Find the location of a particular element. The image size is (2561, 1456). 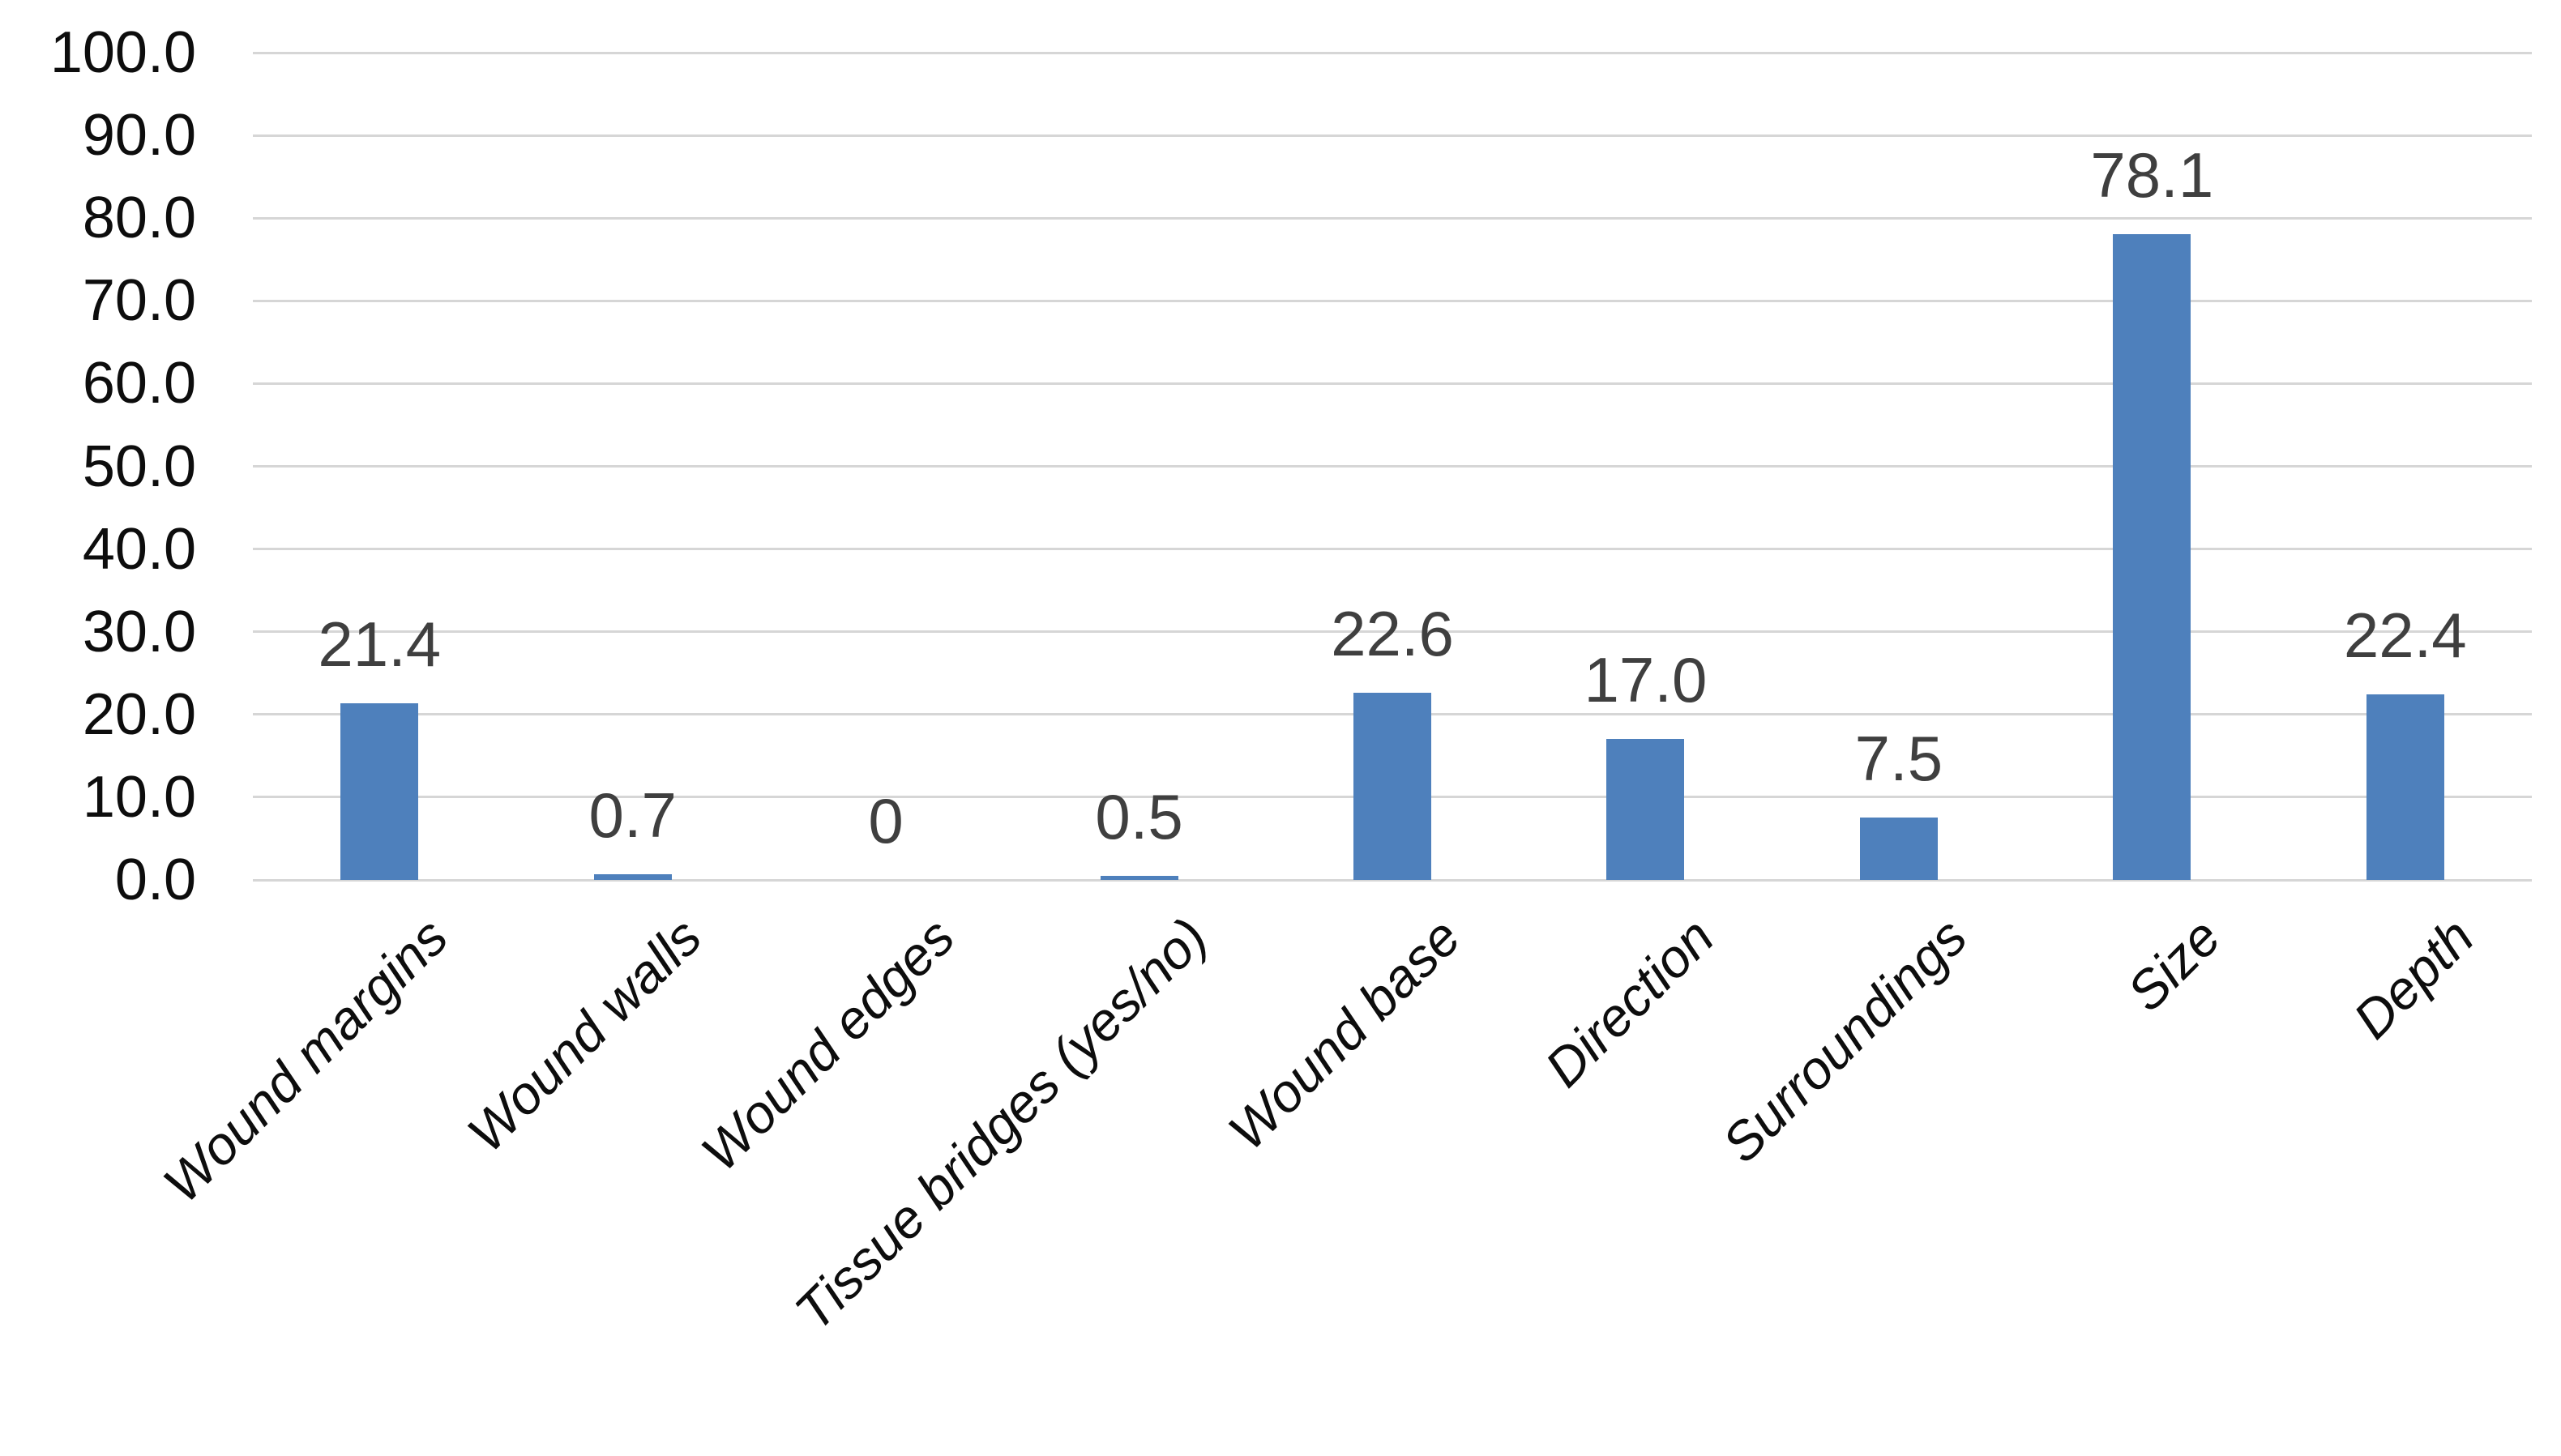

bar-direction is located at coordinates (1645, 810).